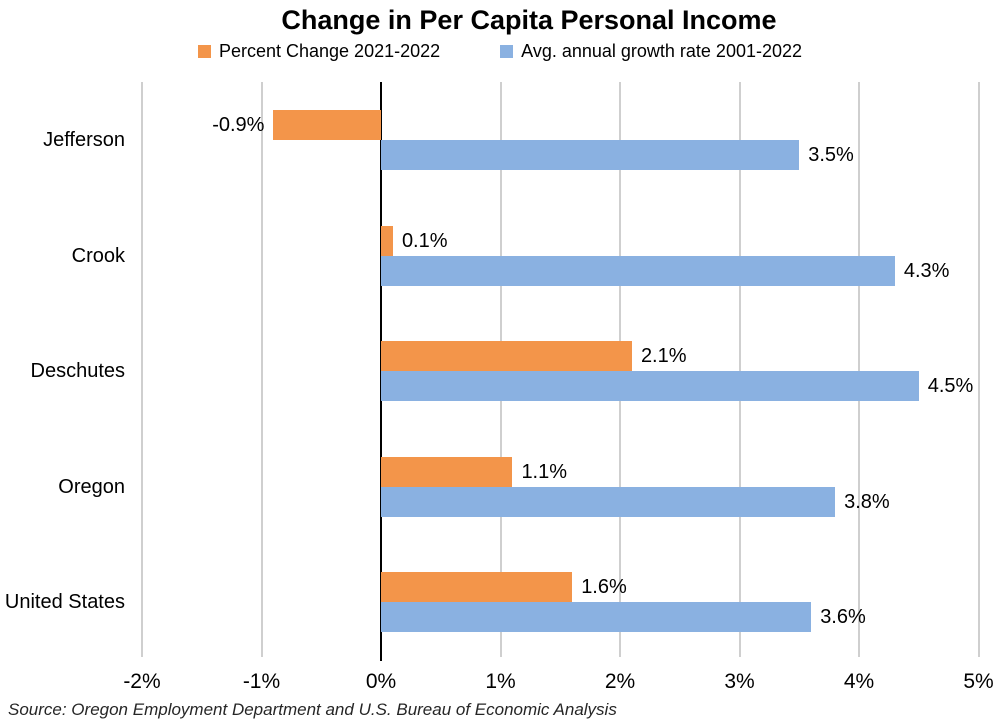  I want to click on data-label: 4.5%, so click(950, 386).